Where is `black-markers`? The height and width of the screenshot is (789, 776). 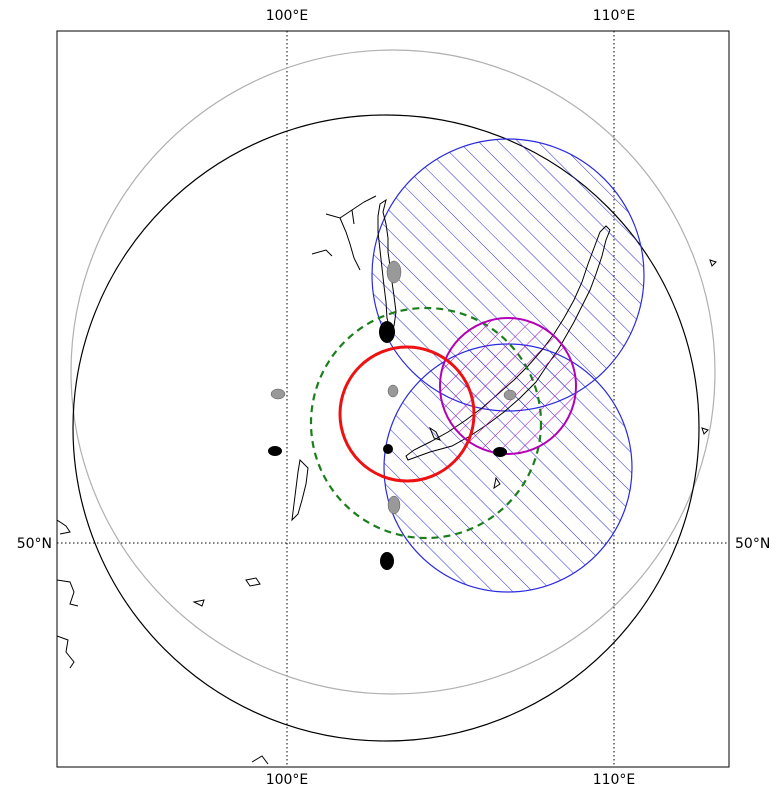
black-markers is located at coordinates (387, 445).